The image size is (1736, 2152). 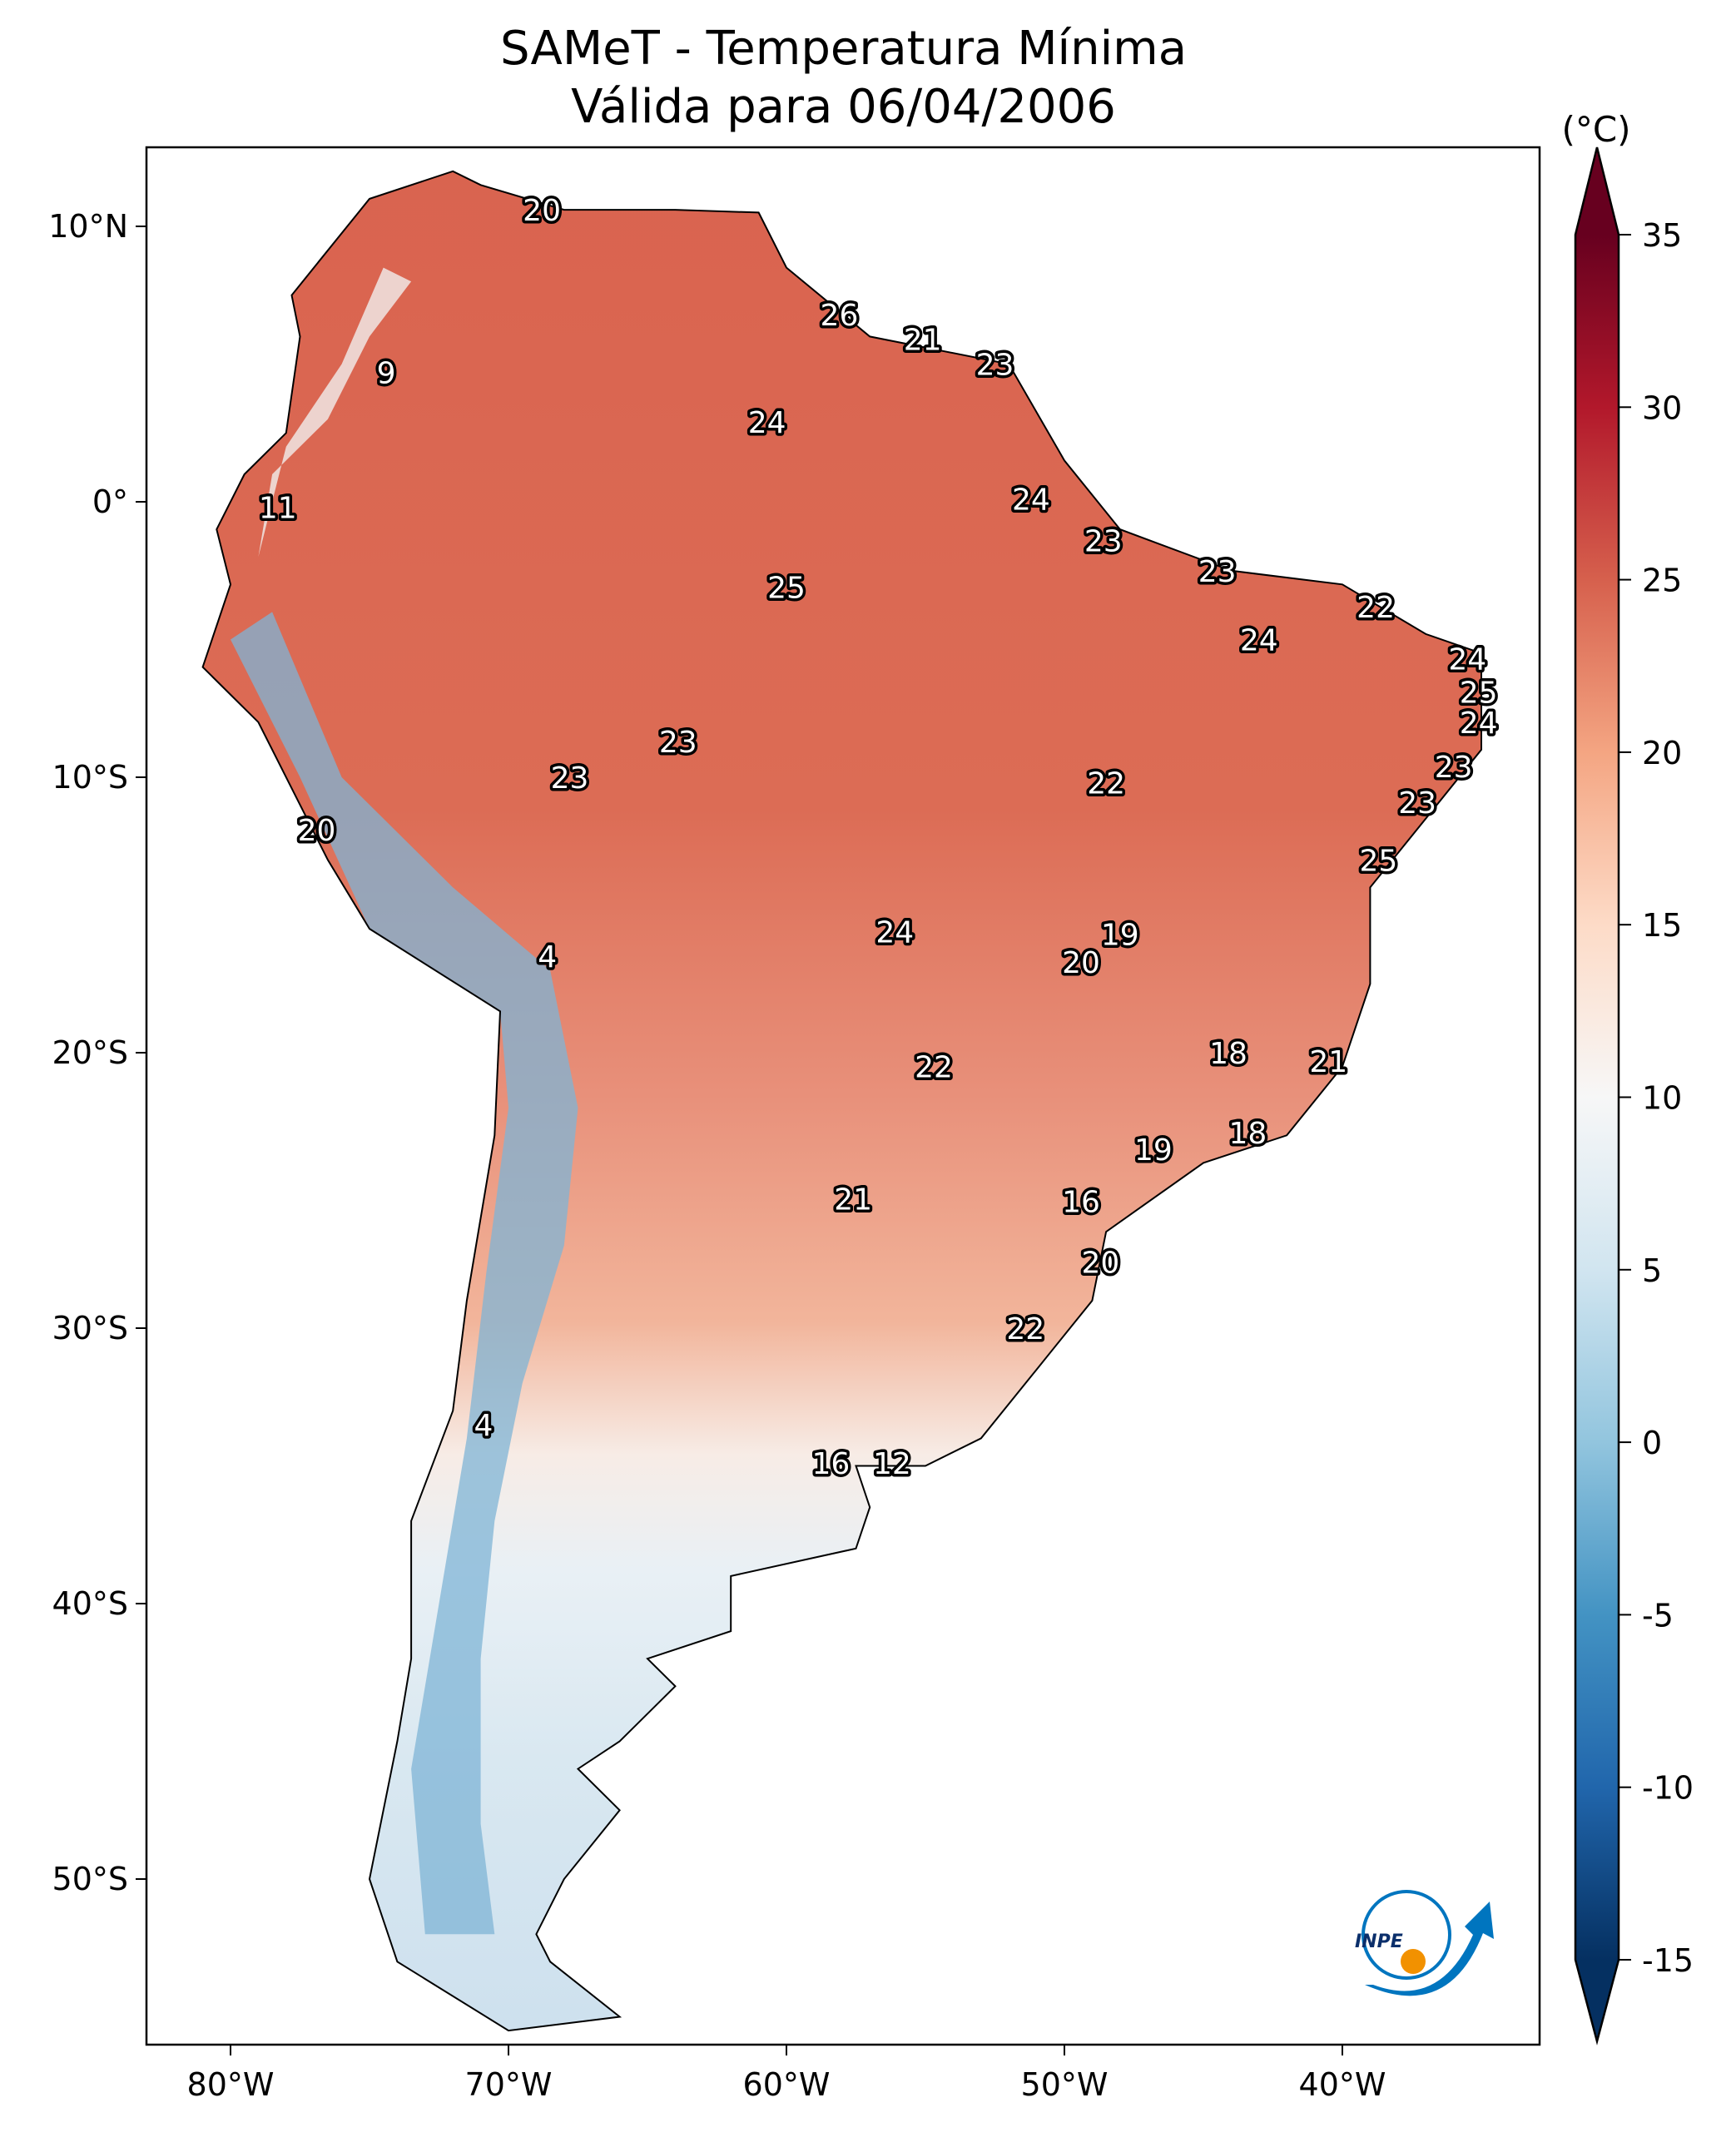 I want to click on y-tick-label: 30°S, so click(x=90, y=1328).